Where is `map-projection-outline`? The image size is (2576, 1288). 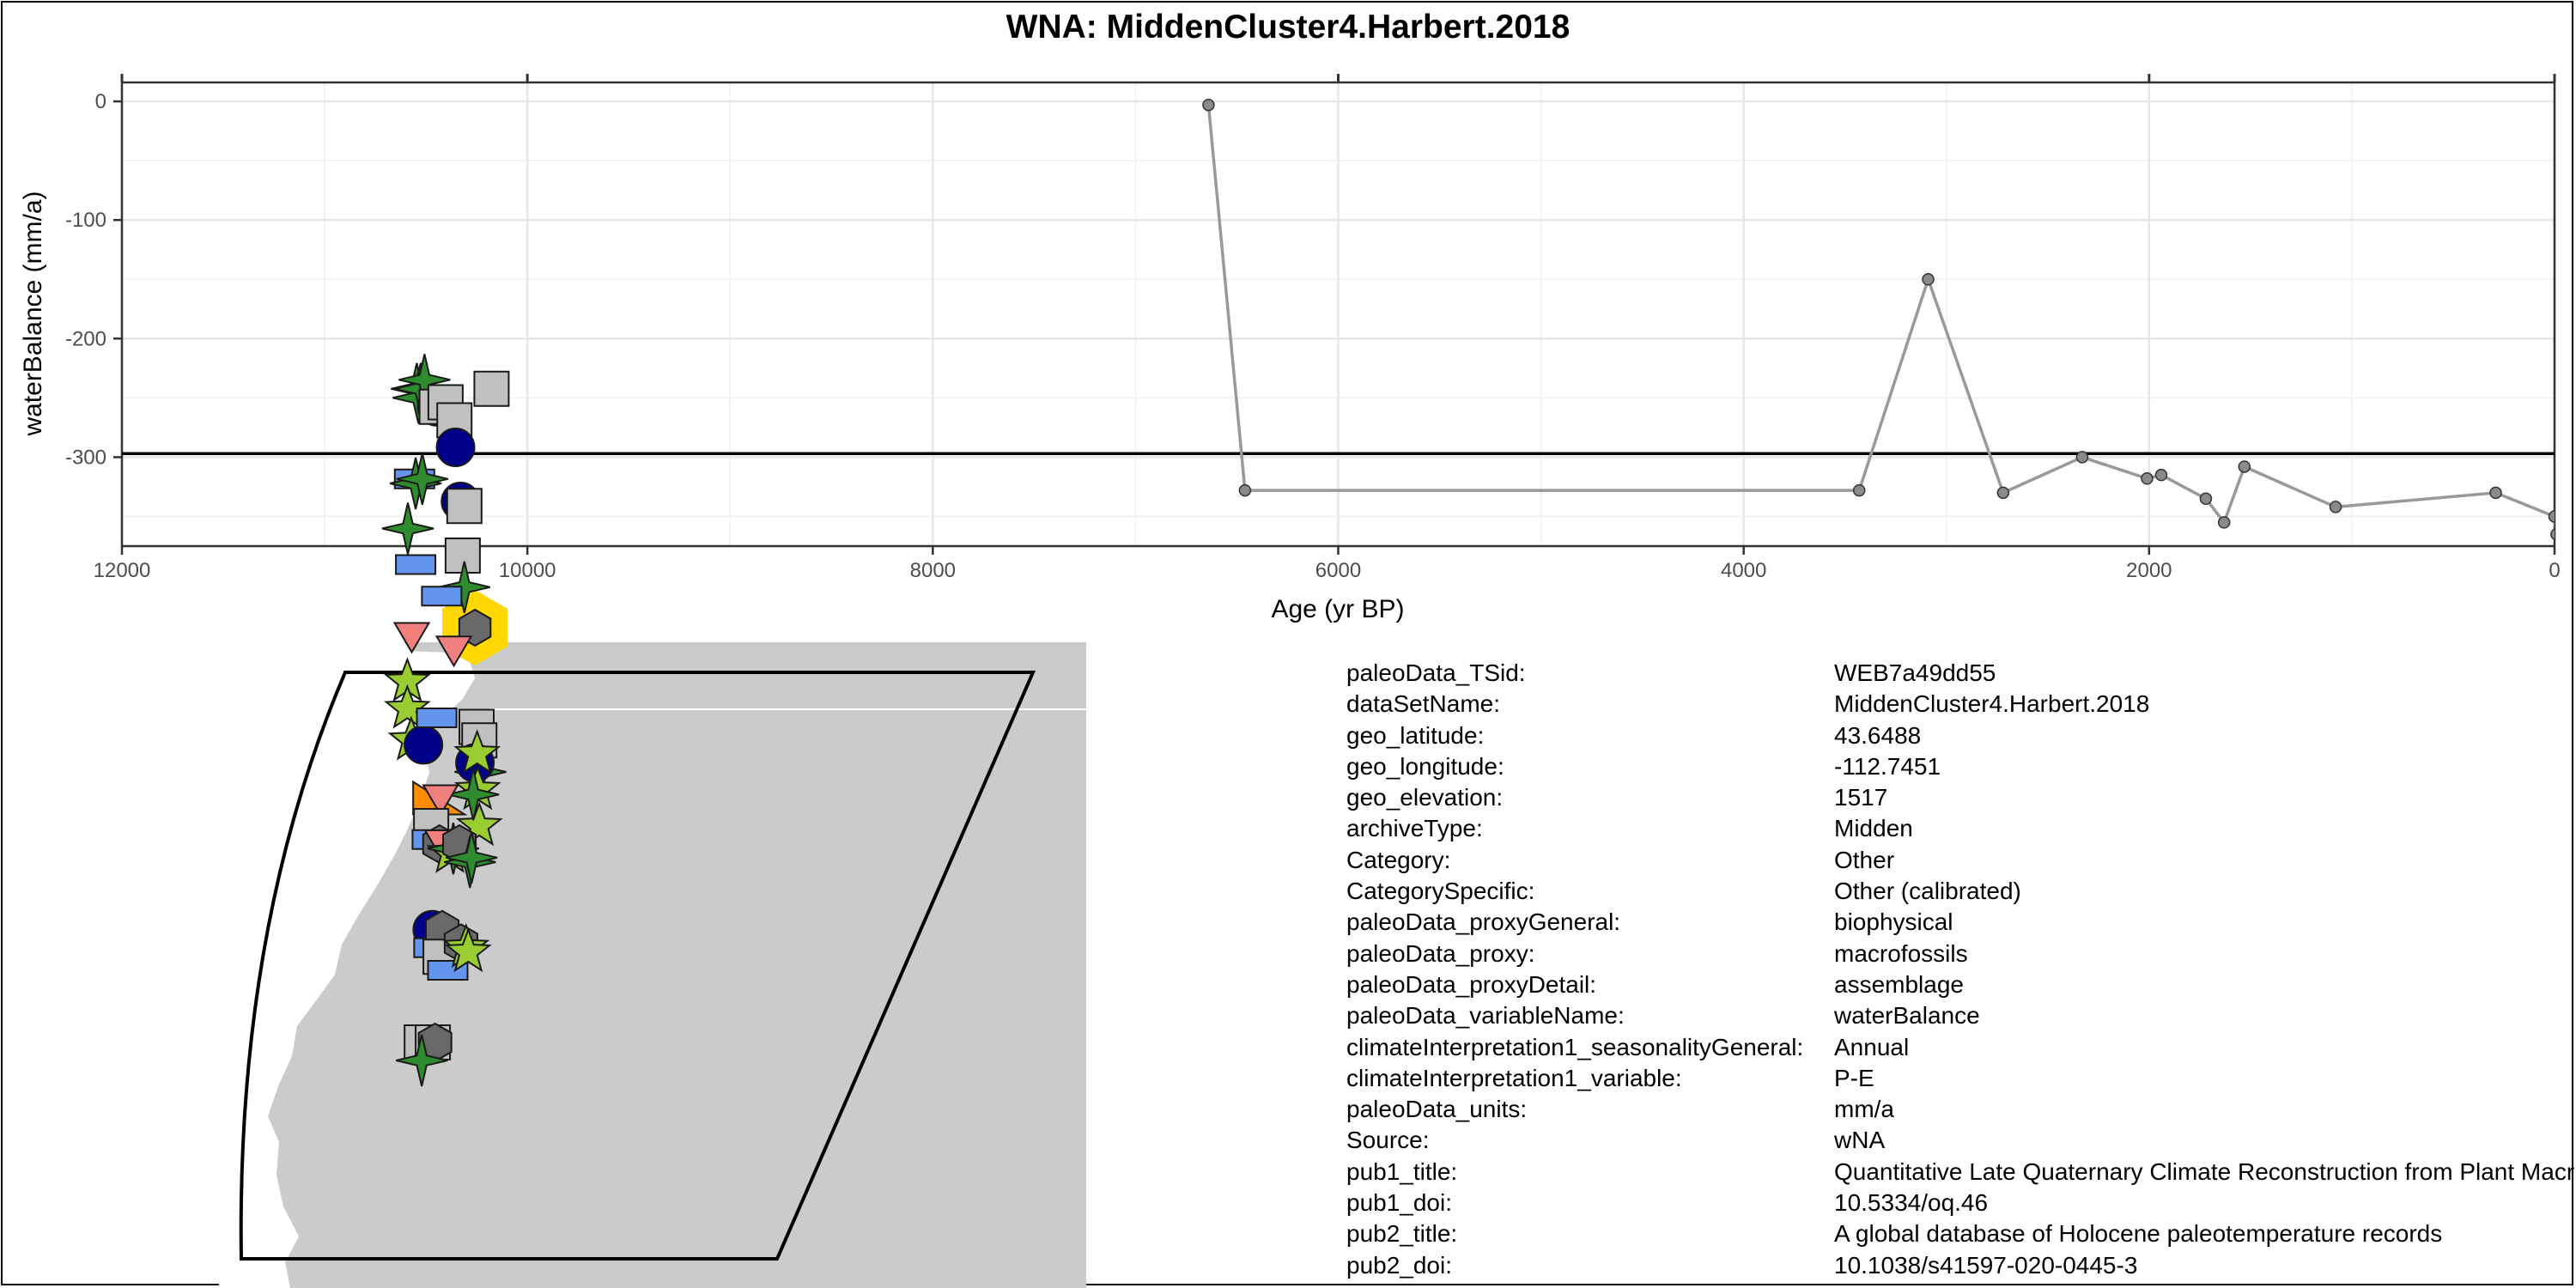 map-projection-outline is located at coordinates (638, 966).